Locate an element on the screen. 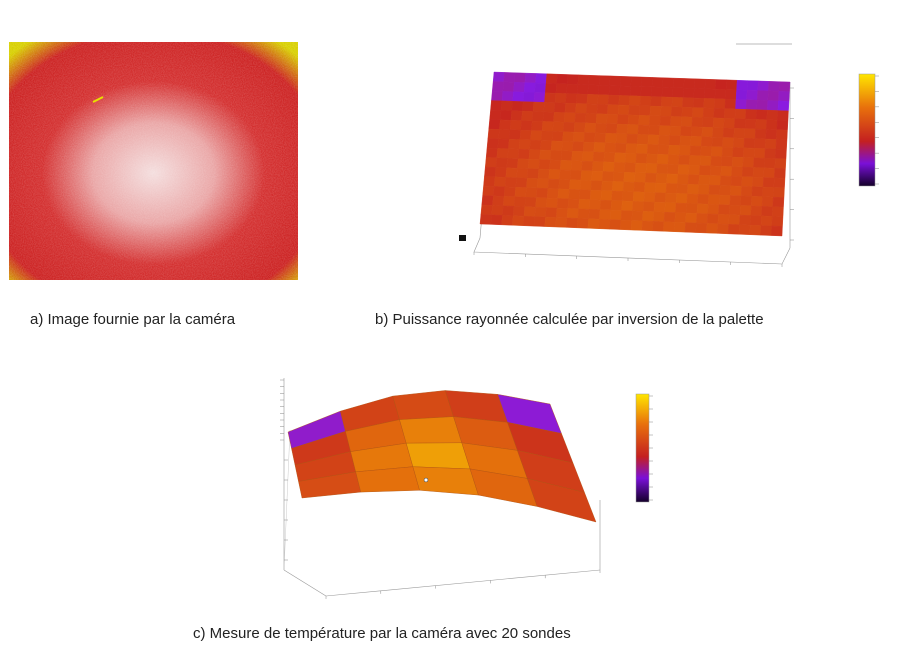 This screenshot has height=651, width=923. probe-marker is located at coordinates (426, 480).